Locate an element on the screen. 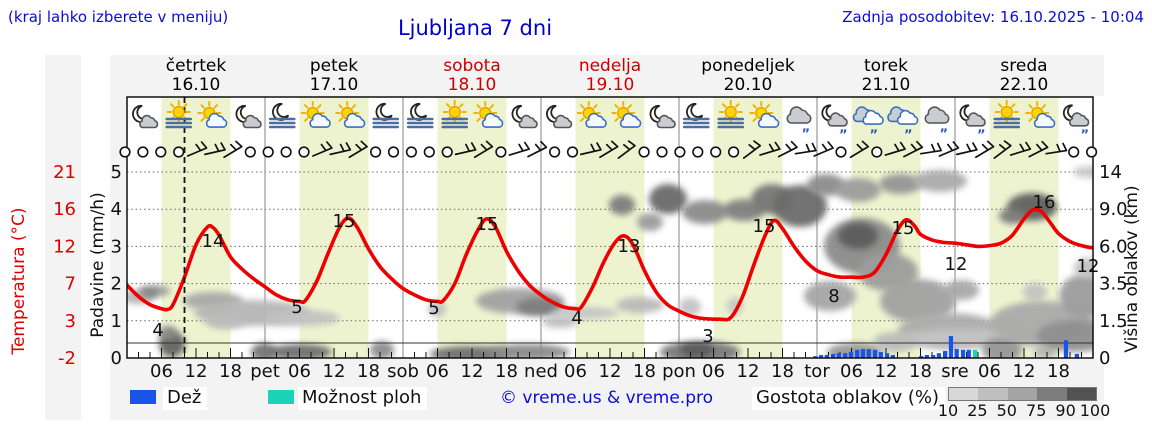  svg-text: tor is located at coordinates (817, 371).